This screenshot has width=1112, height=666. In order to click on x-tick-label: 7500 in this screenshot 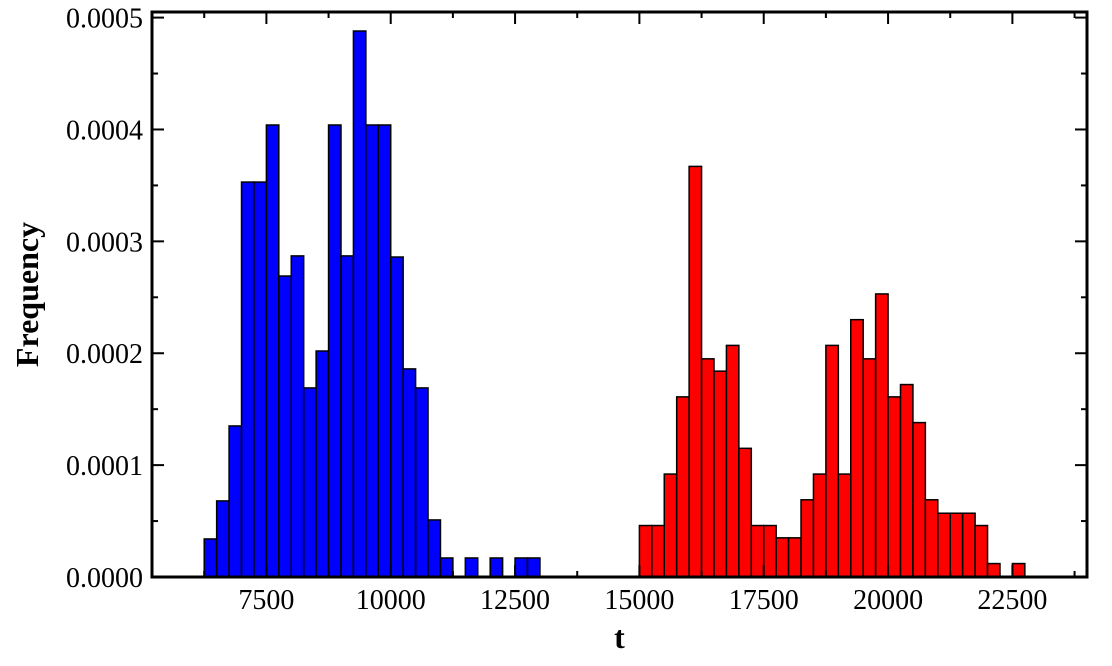, I will do `click(266, 600)`.